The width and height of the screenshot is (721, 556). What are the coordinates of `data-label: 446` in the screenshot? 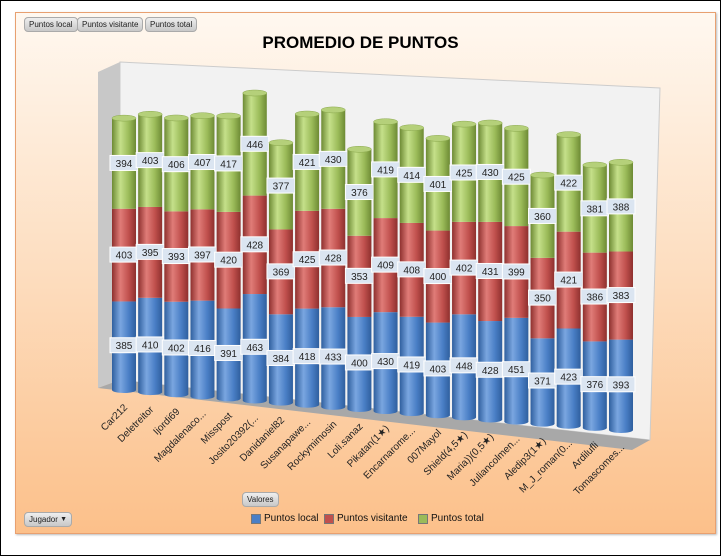 It's located at (254, 145).